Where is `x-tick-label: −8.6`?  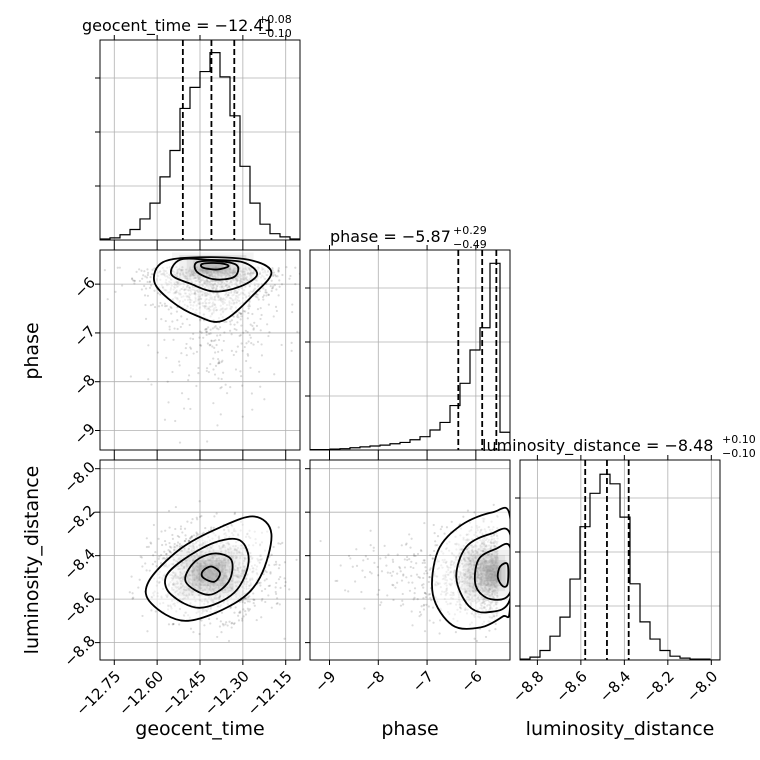 x-tick-label: −8.6 is located at coordinates (571, 686).